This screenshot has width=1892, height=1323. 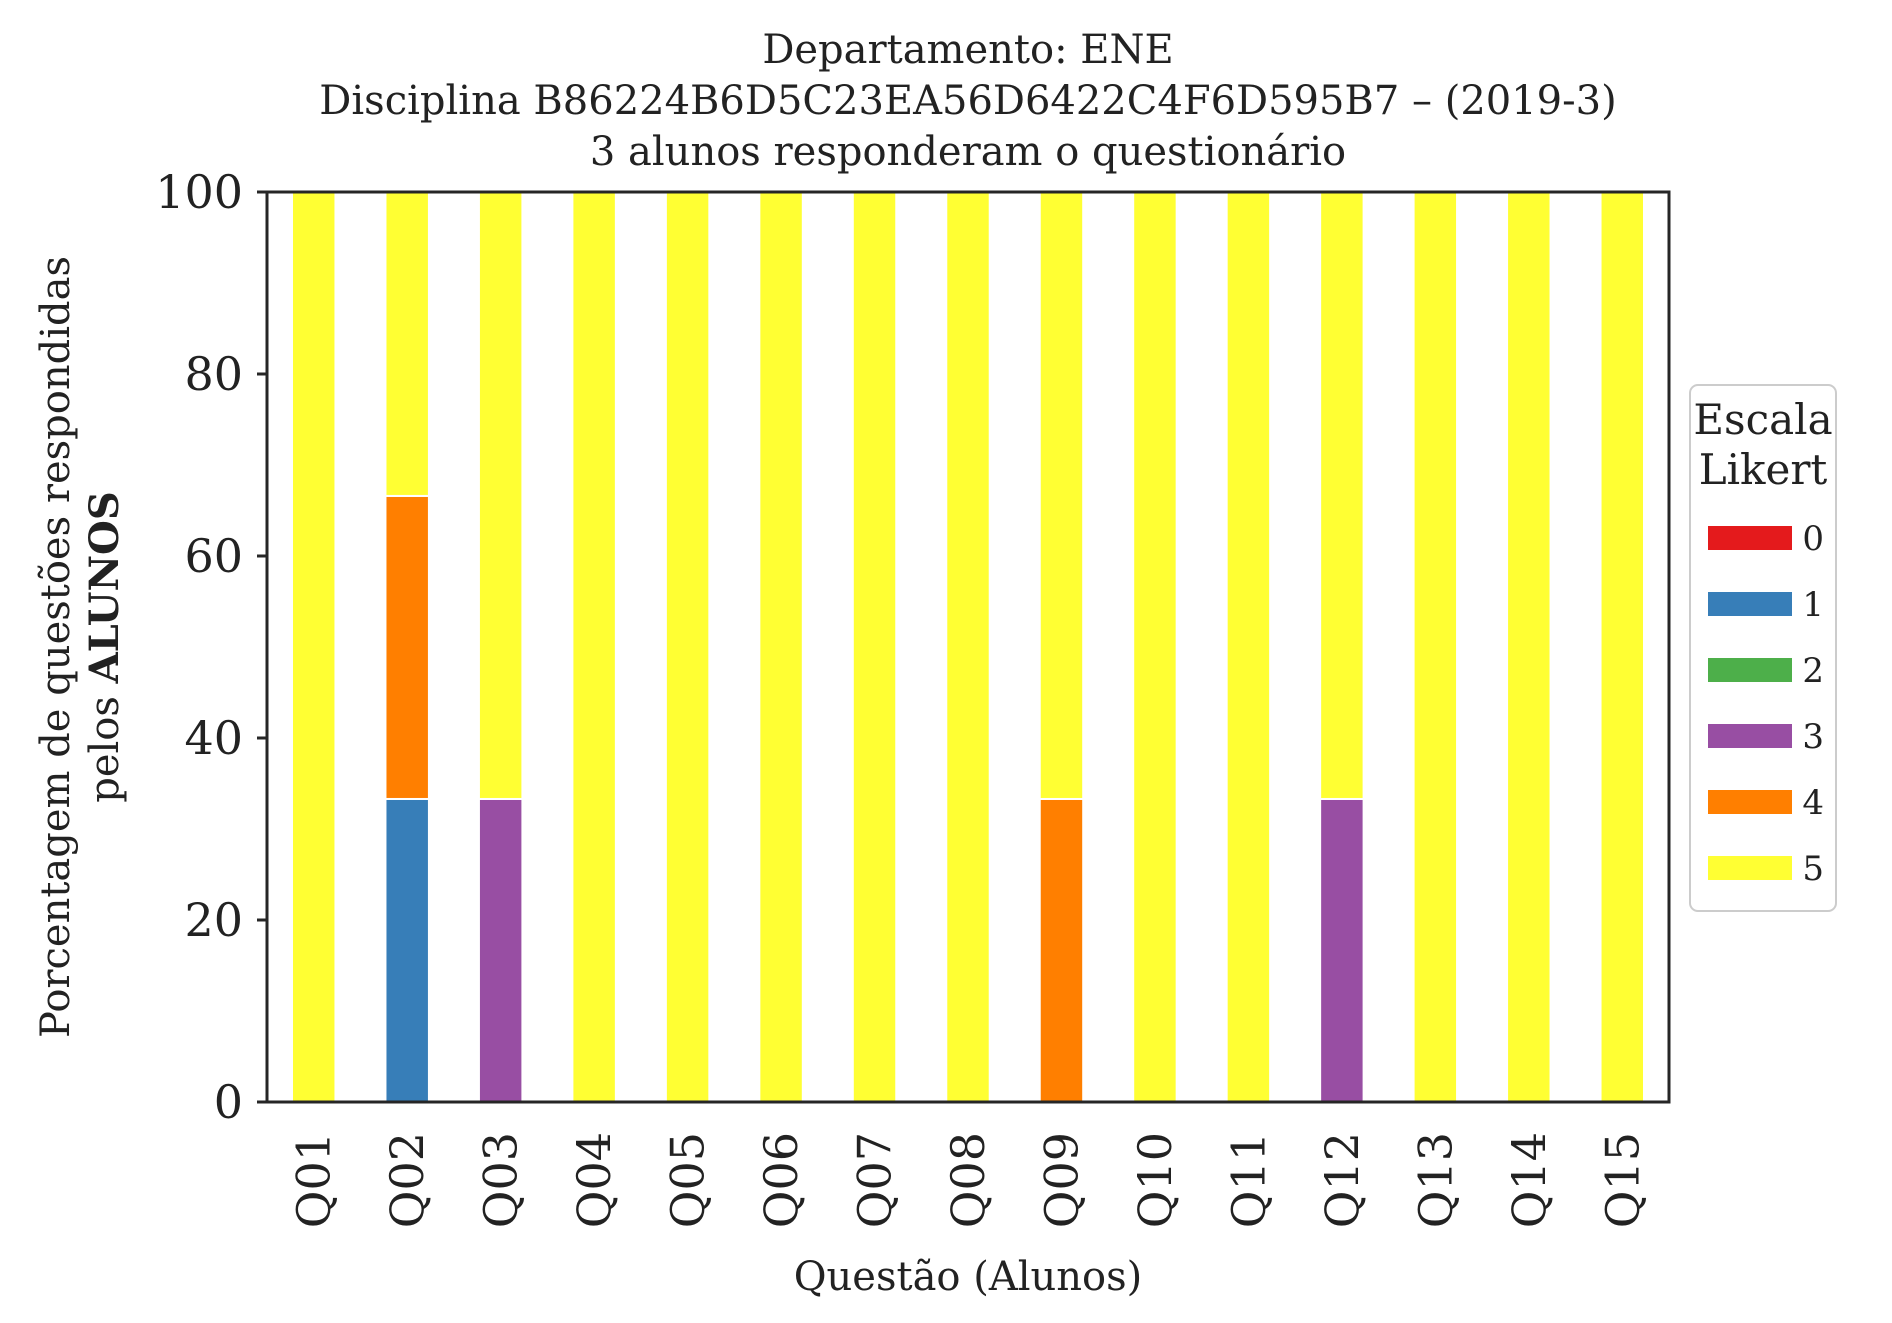 I want to click on x-tick-q06: Q06, so click(x=781, y=1180).